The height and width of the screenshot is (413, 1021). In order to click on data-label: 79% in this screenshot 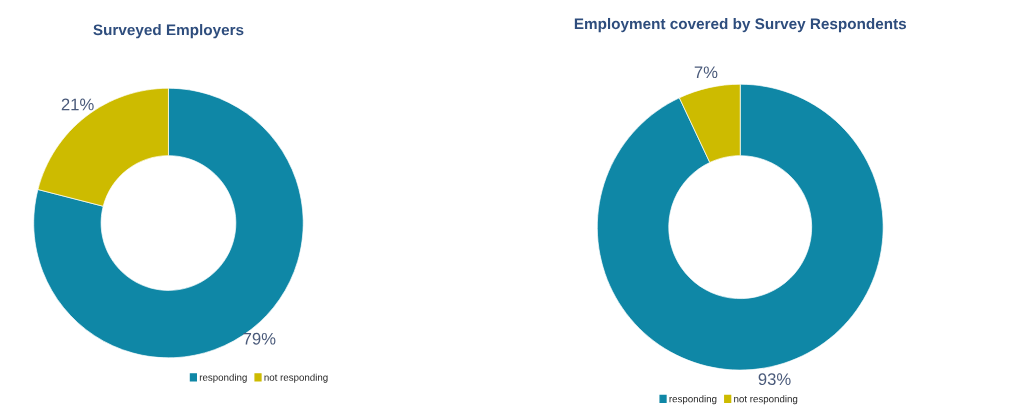, I will do `click(259, 338)`.